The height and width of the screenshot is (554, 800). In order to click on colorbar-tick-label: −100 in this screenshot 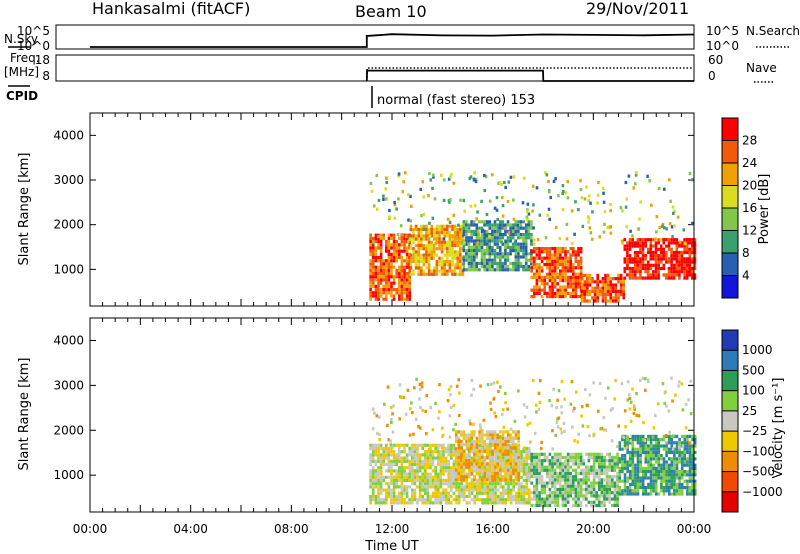, I will do `click(758, 451)`.